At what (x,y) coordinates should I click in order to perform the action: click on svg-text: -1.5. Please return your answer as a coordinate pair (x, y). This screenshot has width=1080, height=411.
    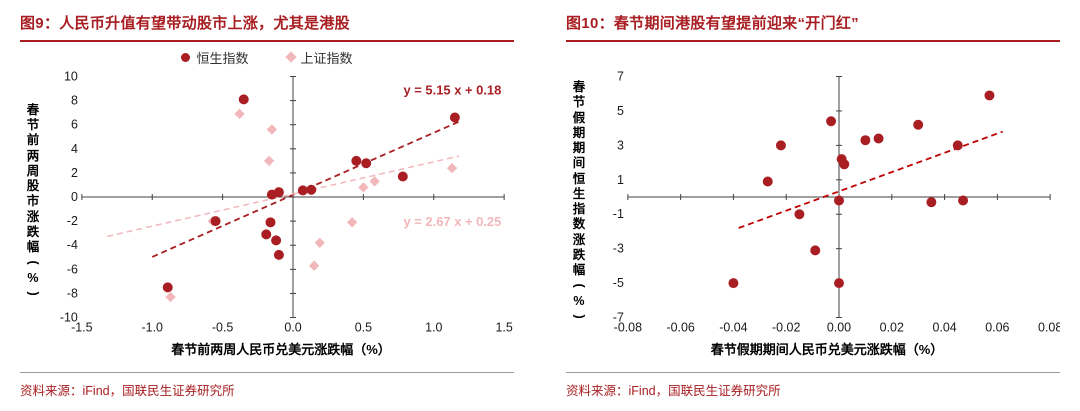
    Looking at the image, I should click on (82, 327).